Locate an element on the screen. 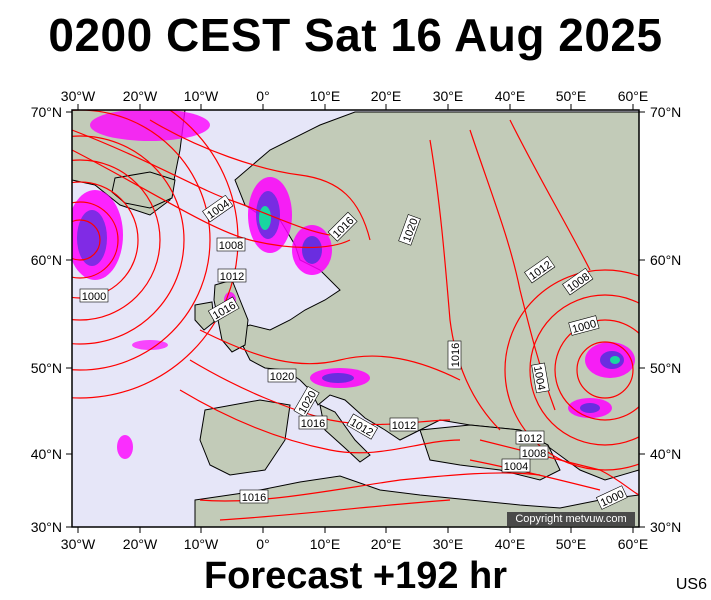  isobar-label: 1000 is located at coordinates (94, 297).